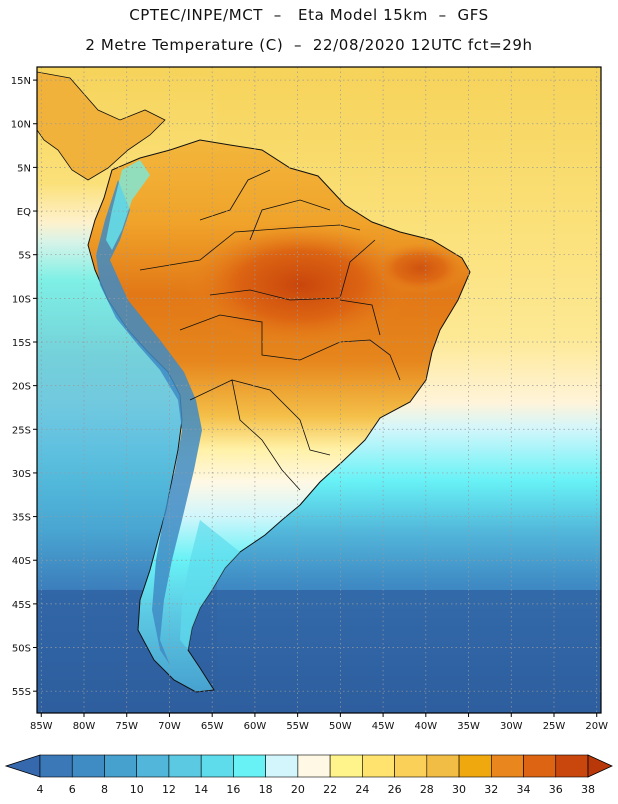 The height and width of the screenshot is (804, 618). Describe the element at coordinates (255, 726) in the screenshot. I see `lon-label: 60W` at that location.